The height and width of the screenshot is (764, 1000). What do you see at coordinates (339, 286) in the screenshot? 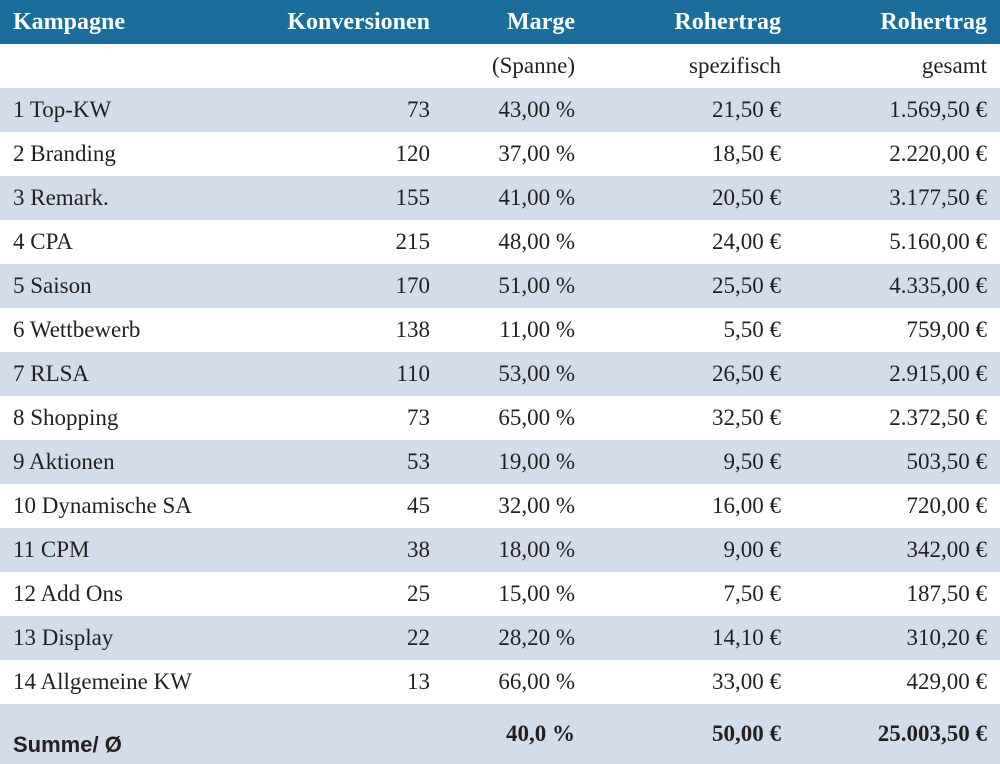
I see `cell-konversionen: 170` at bounding box center [339, 286].